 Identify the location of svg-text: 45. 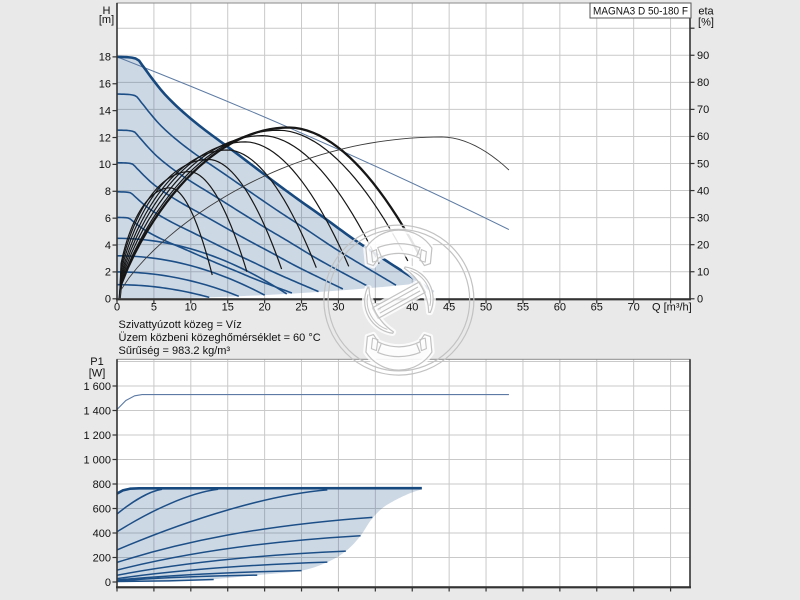
(449, 308).